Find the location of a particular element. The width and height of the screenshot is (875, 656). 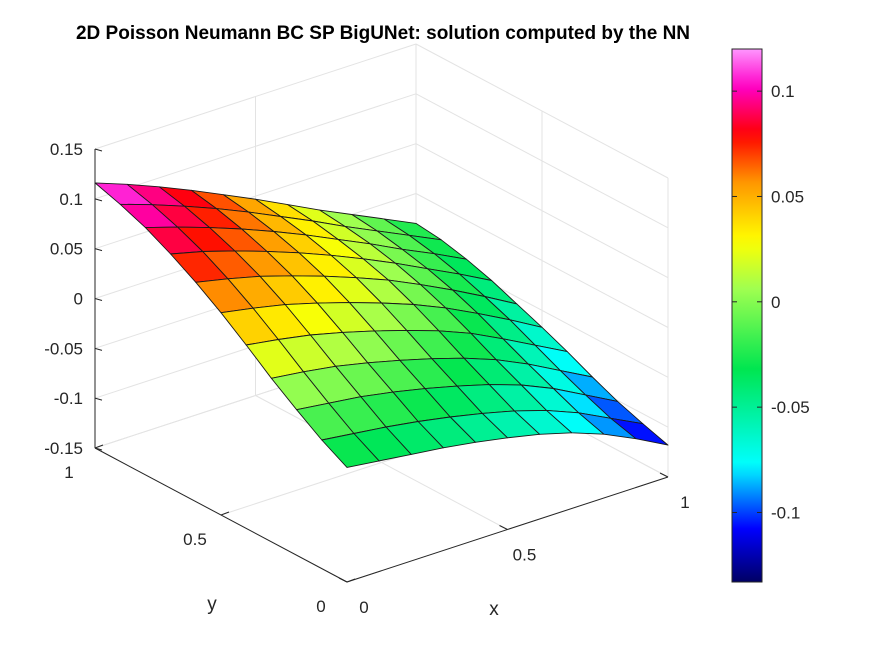

z-tick-label-6: 0.15 is located at coordinates (66, 149).